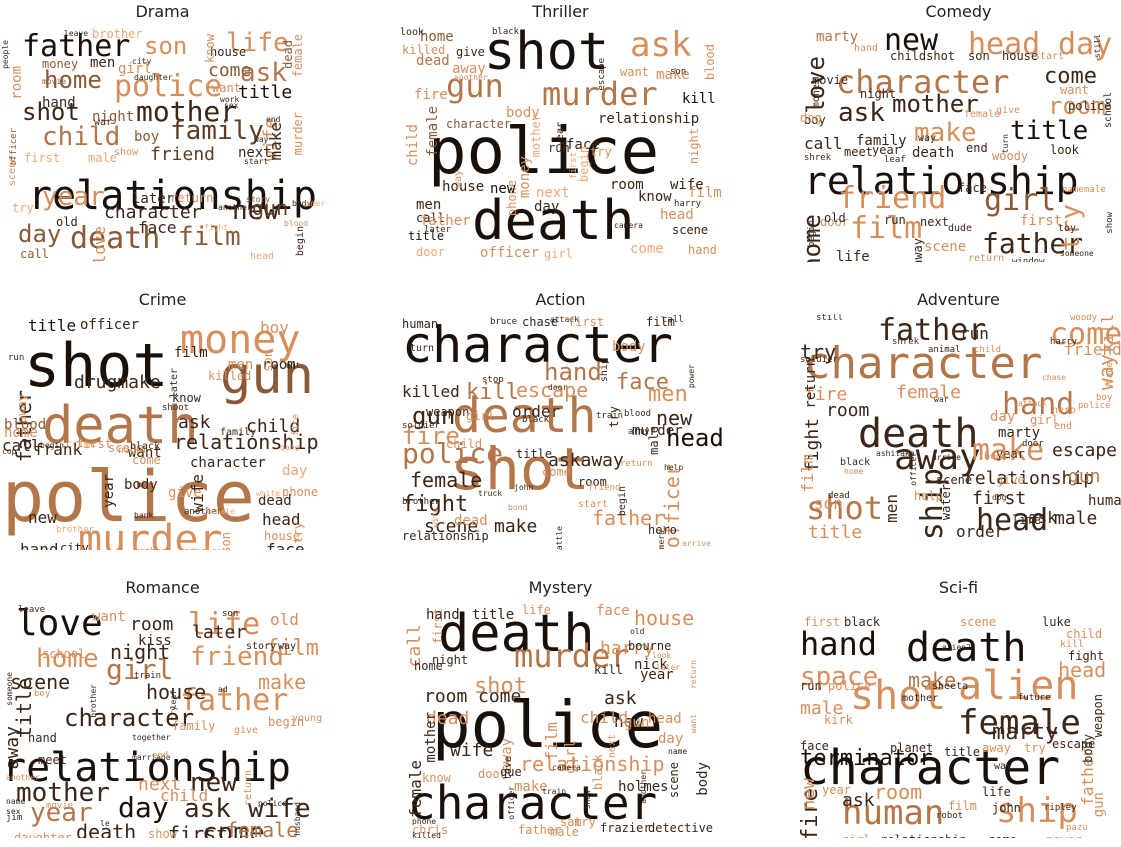 This screenshot has width=1121, height=847. I want to click on word: mother, so click(187, 111).